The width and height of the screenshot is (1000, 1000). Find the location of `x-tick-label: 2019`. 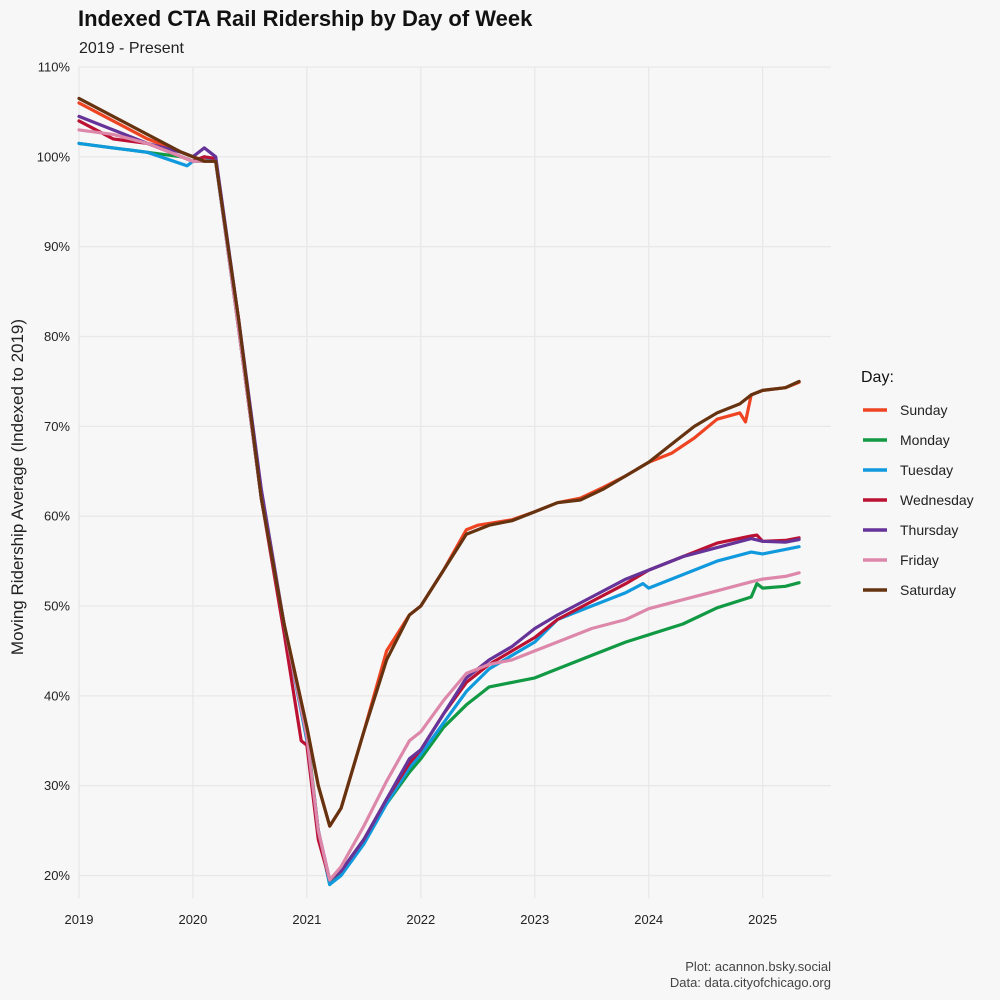

x-tick-label: 2019 is located at coordinates (79, 919).